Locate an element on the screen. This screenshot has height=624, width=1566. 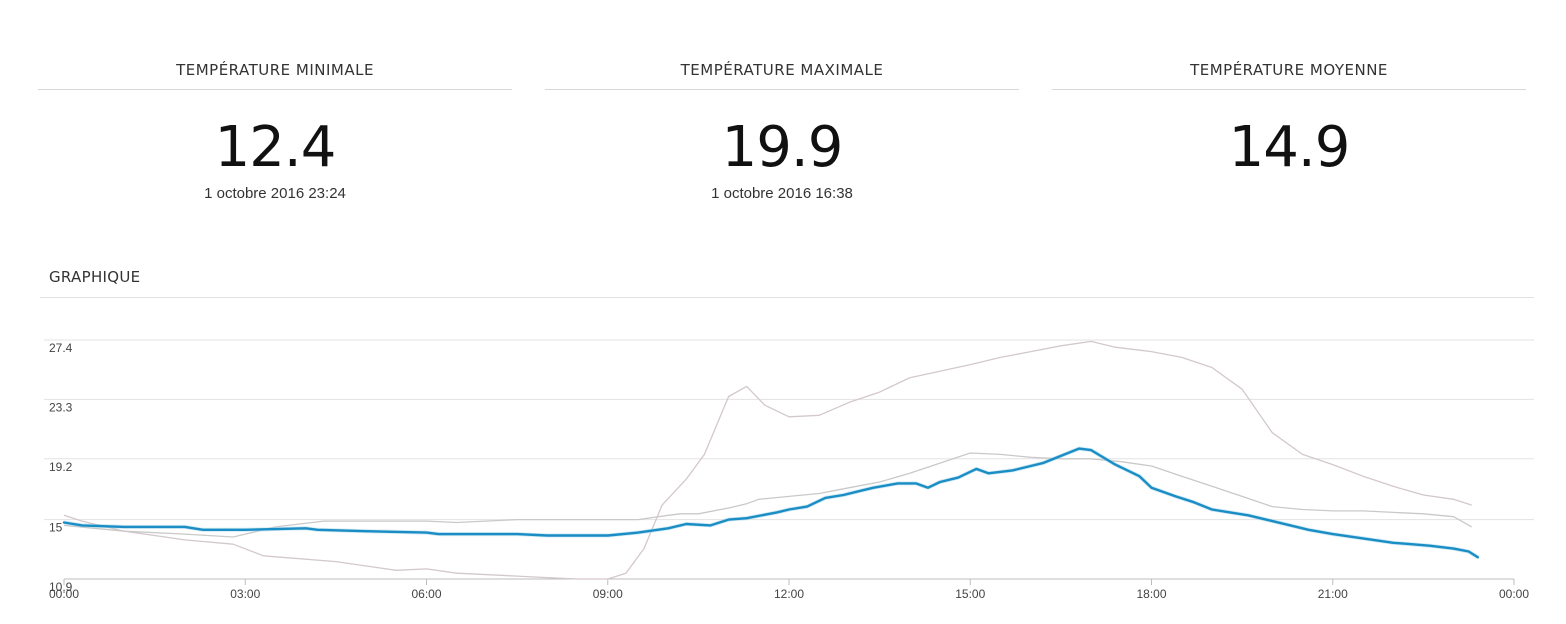
x-tick-label: 18:00 is located at coordinates (1151, 594).